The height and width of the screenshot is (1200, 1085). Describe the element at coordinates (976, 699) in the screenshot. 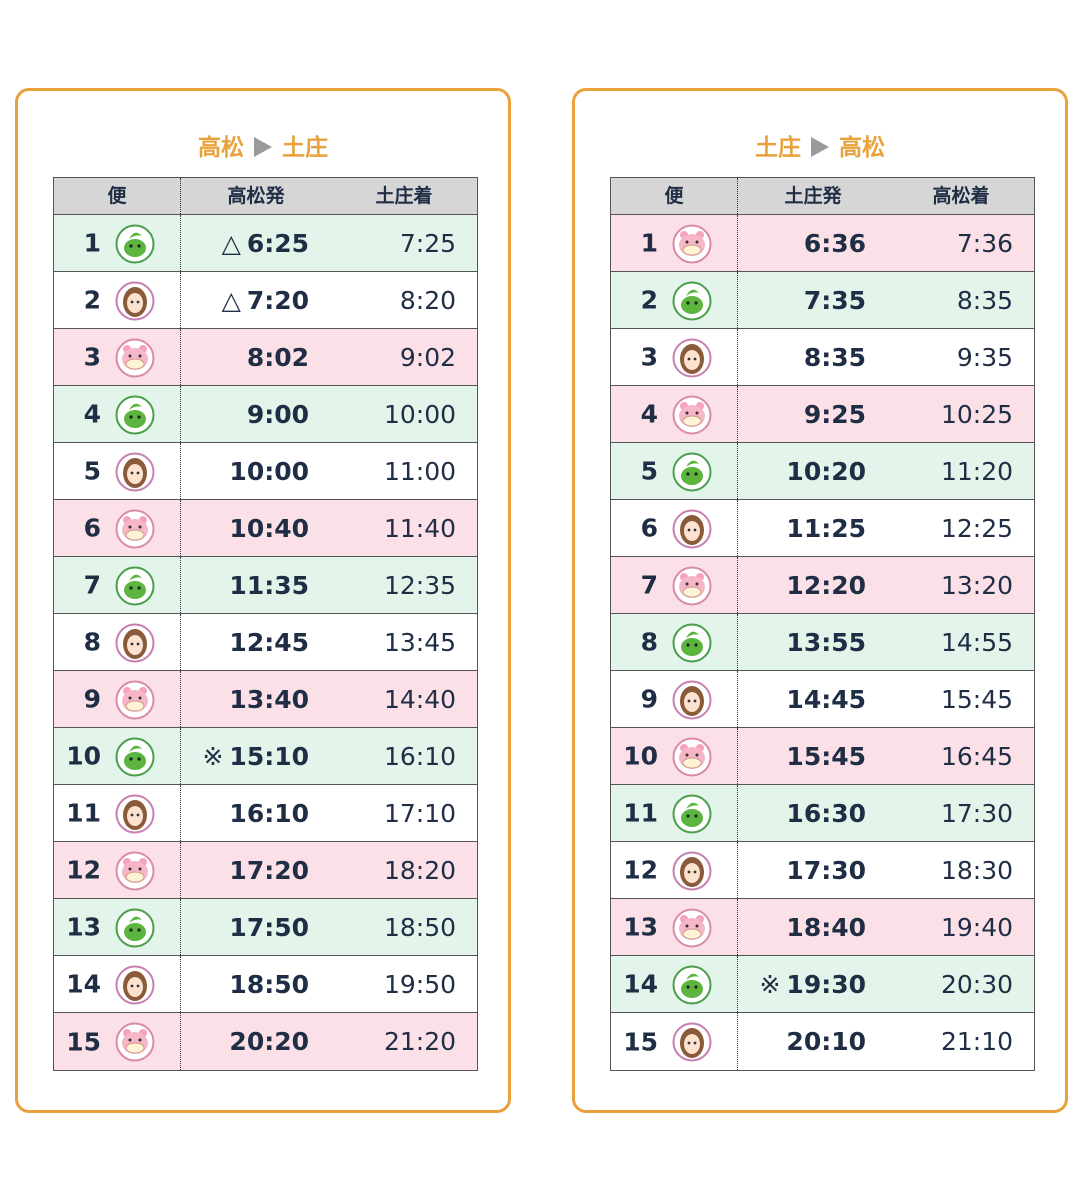

I see `arrival-time: 15:45` at that location.